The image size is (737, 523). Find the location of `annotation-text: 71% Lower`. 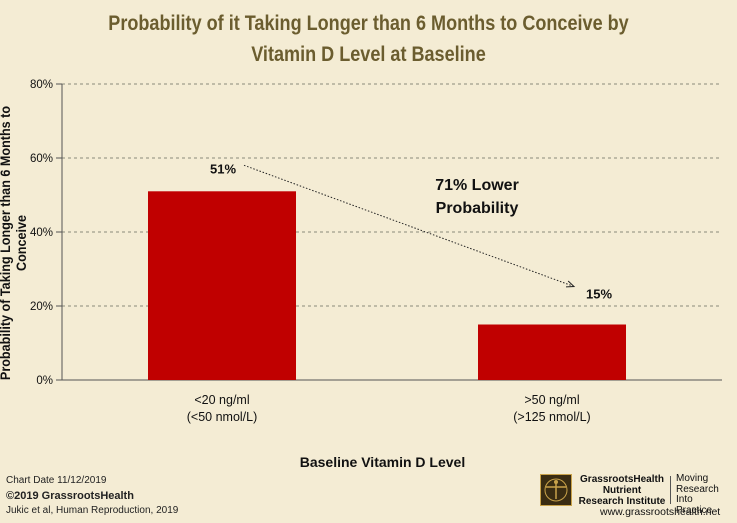

annotation-text: 71% Lower is located at coordinates (477, 185).